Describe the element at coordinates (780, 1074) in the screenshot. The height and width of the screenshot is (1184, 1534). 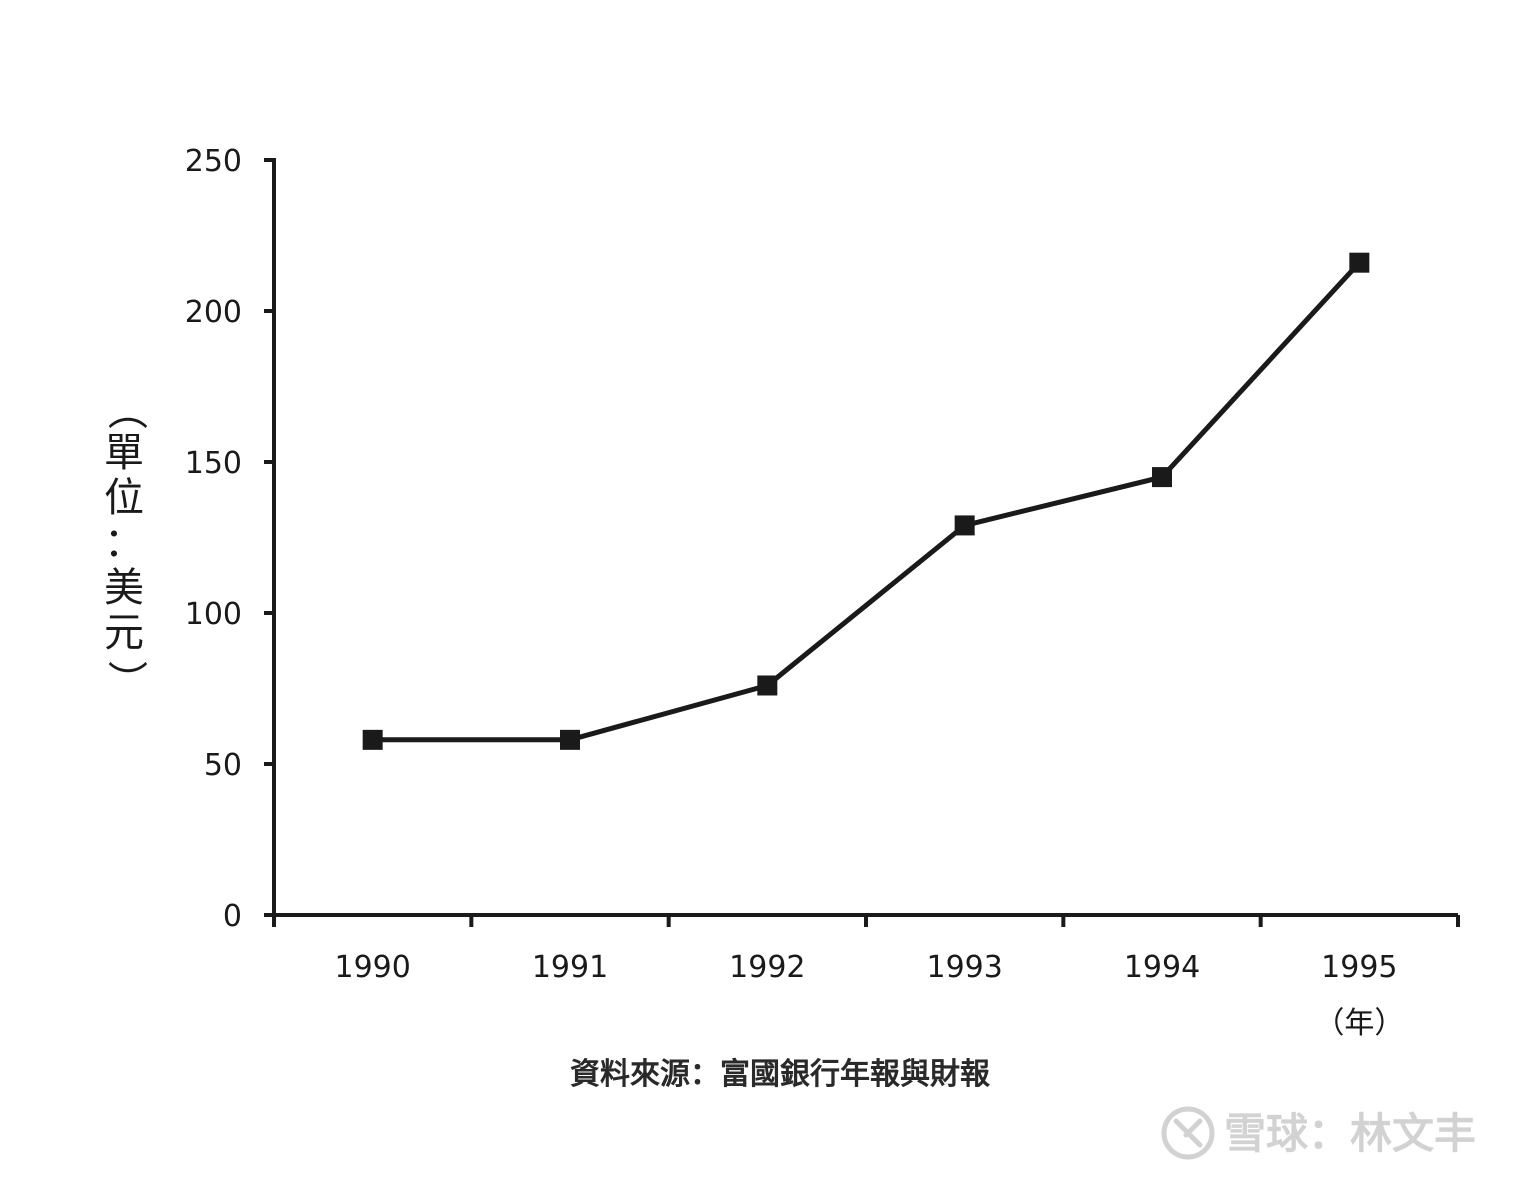
I see `source-note: 資料來源：富國銀行年報與財報` at that location.